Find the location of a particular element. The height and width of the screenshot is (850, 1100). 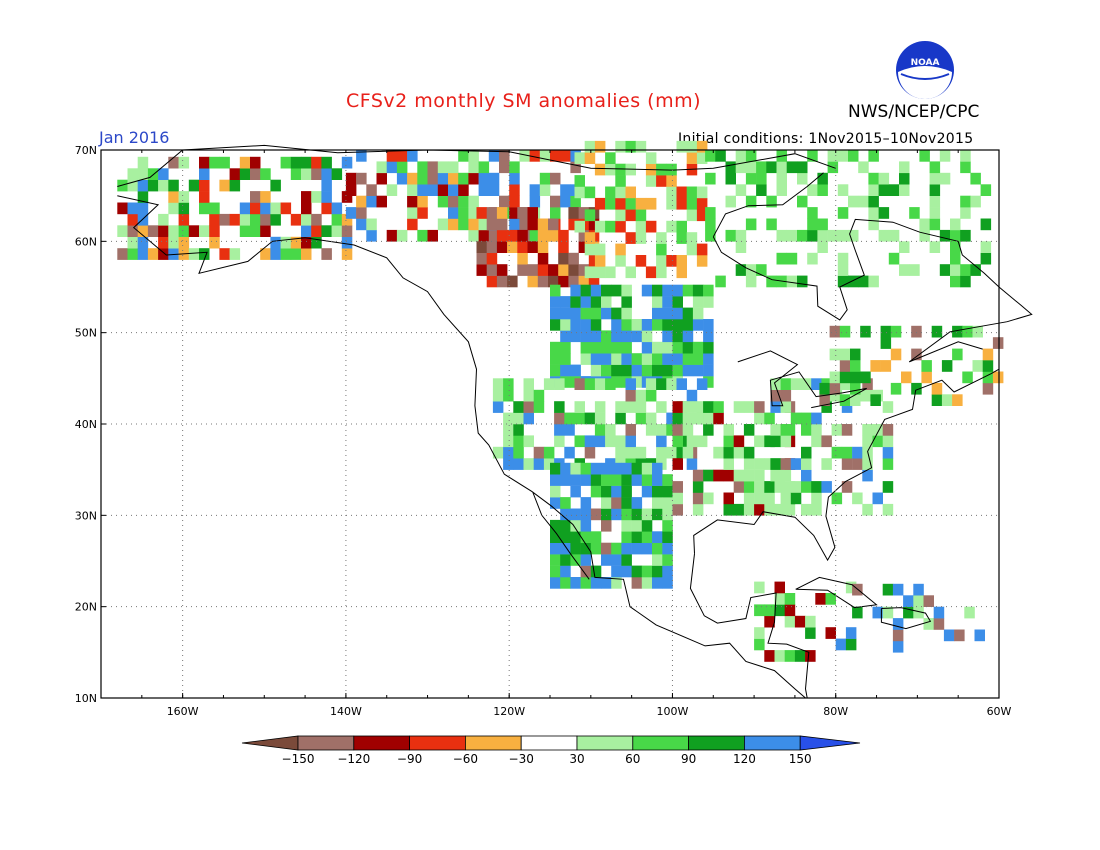

colorbar-label: 60 is located at coordinates (632, 759).